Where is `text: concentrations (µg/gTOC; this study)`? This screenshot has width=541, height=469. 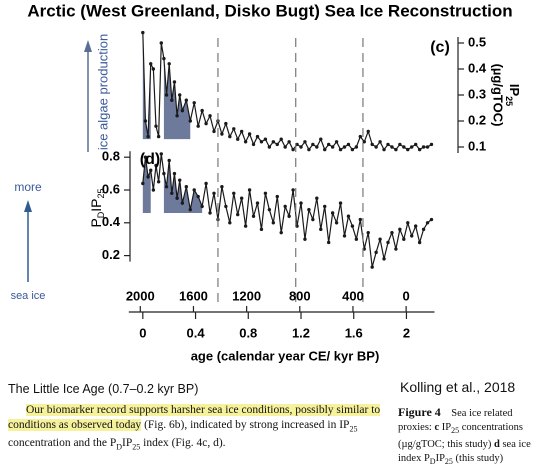
text: concentrations (µg/gTOC; this study) is located at coordinates (460, 436).